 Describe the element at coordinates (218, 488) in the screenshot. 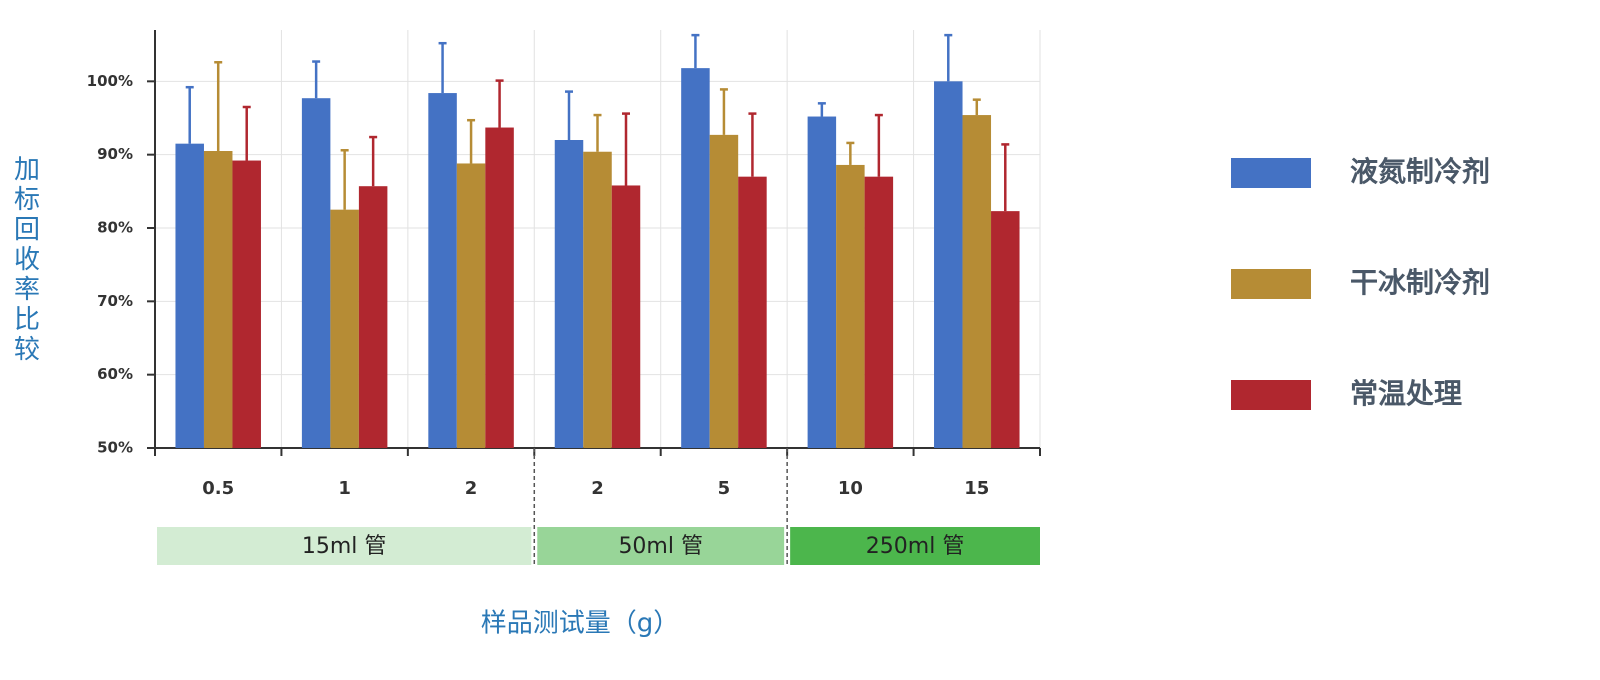

I see `x-tick-label: 0.5` at that location.